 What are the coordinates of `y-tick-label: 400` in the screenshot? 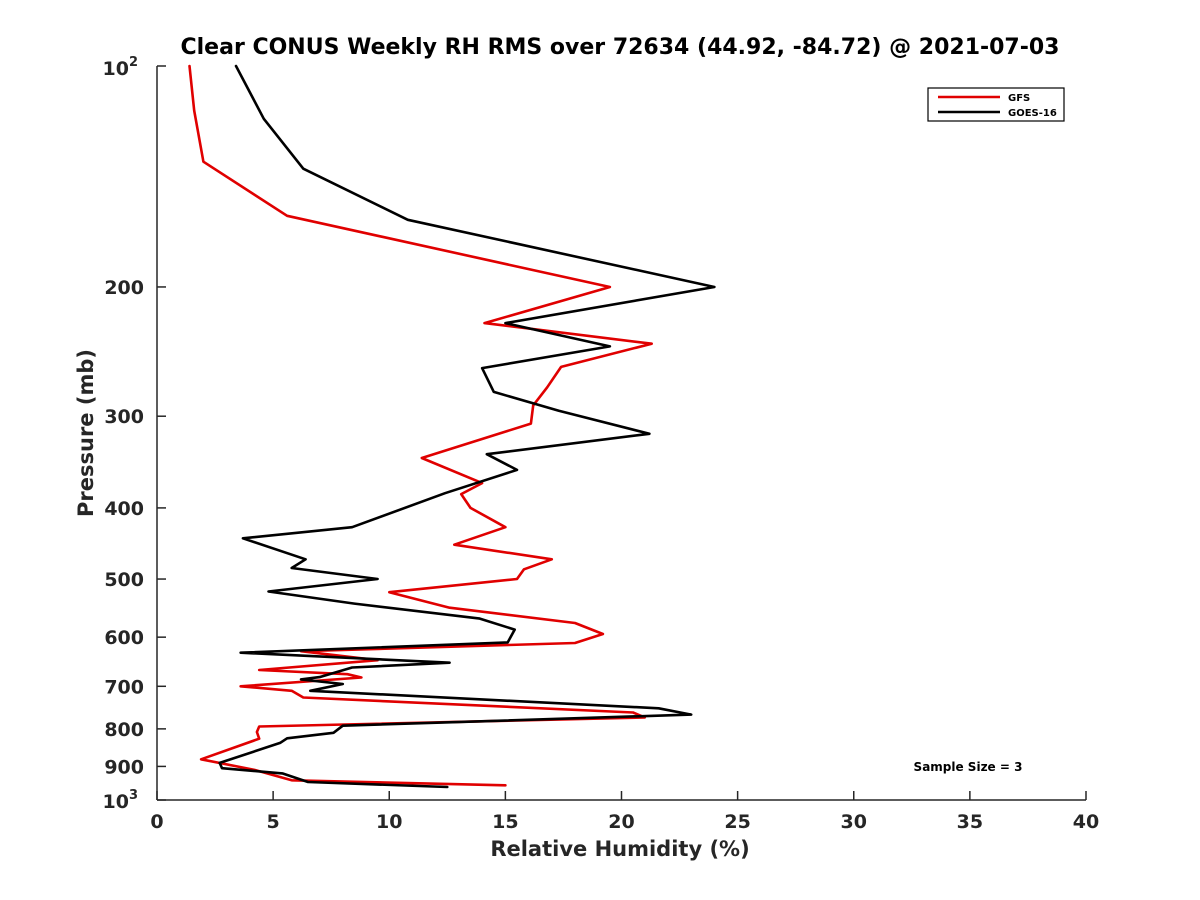 It's located at (124, 509).